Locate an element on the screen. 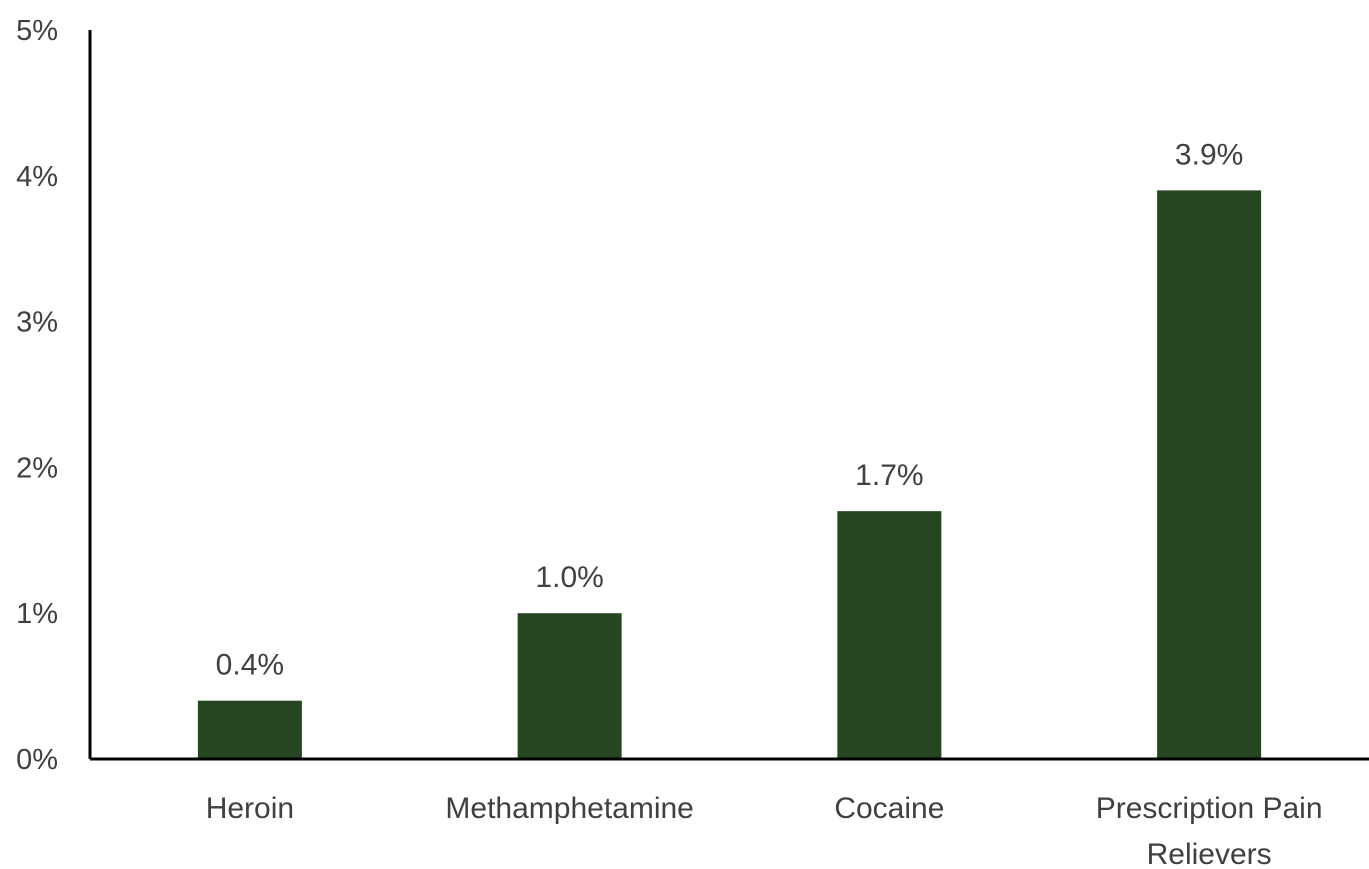  x-tick-label: Prescription Pain Relievers is located at coordinates (1209, 830).